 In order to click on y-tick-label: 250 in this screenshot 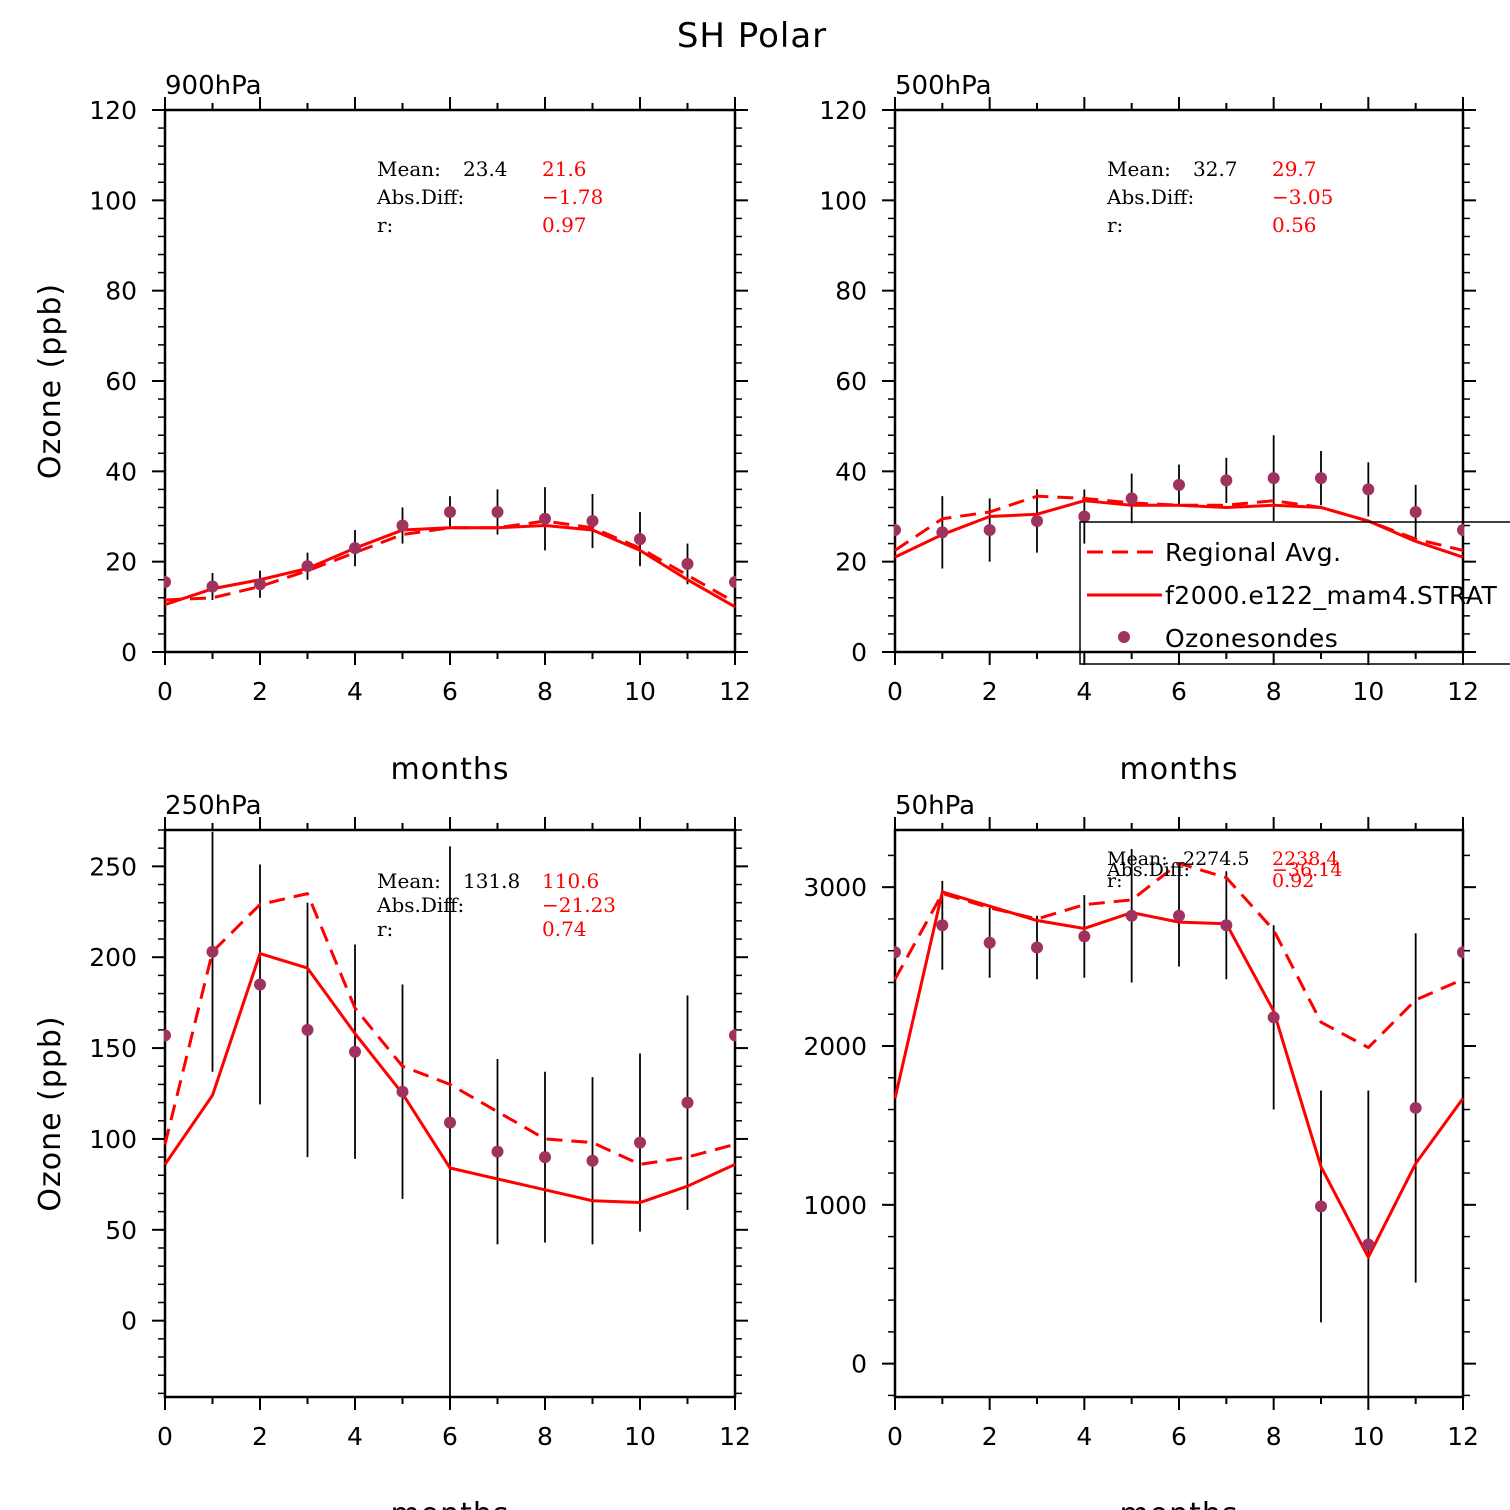, I will do `click(113, 866)`.